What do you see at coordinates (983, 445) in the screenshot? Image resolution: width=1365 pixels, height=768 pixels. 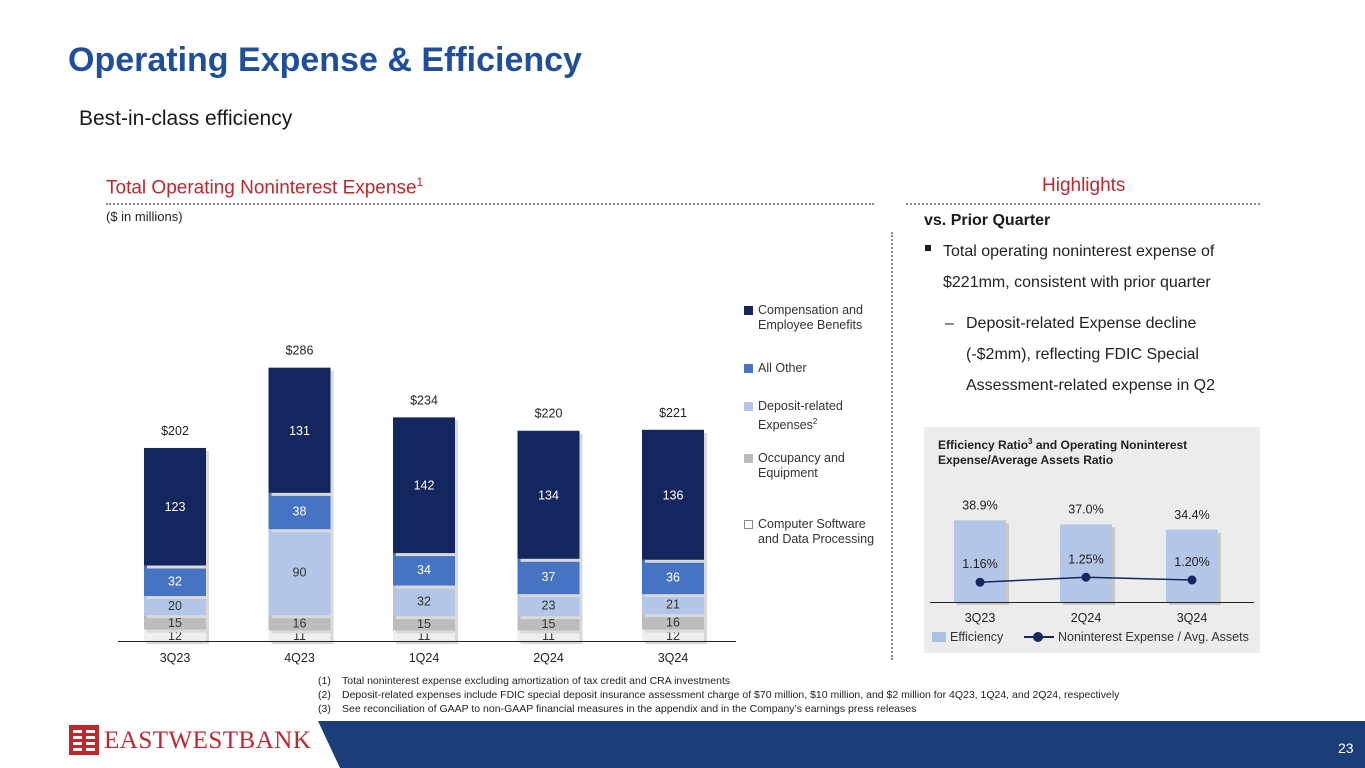 I see `efficiency-title-part1: Efficiency Ratio` at bounding box center [983, 445].